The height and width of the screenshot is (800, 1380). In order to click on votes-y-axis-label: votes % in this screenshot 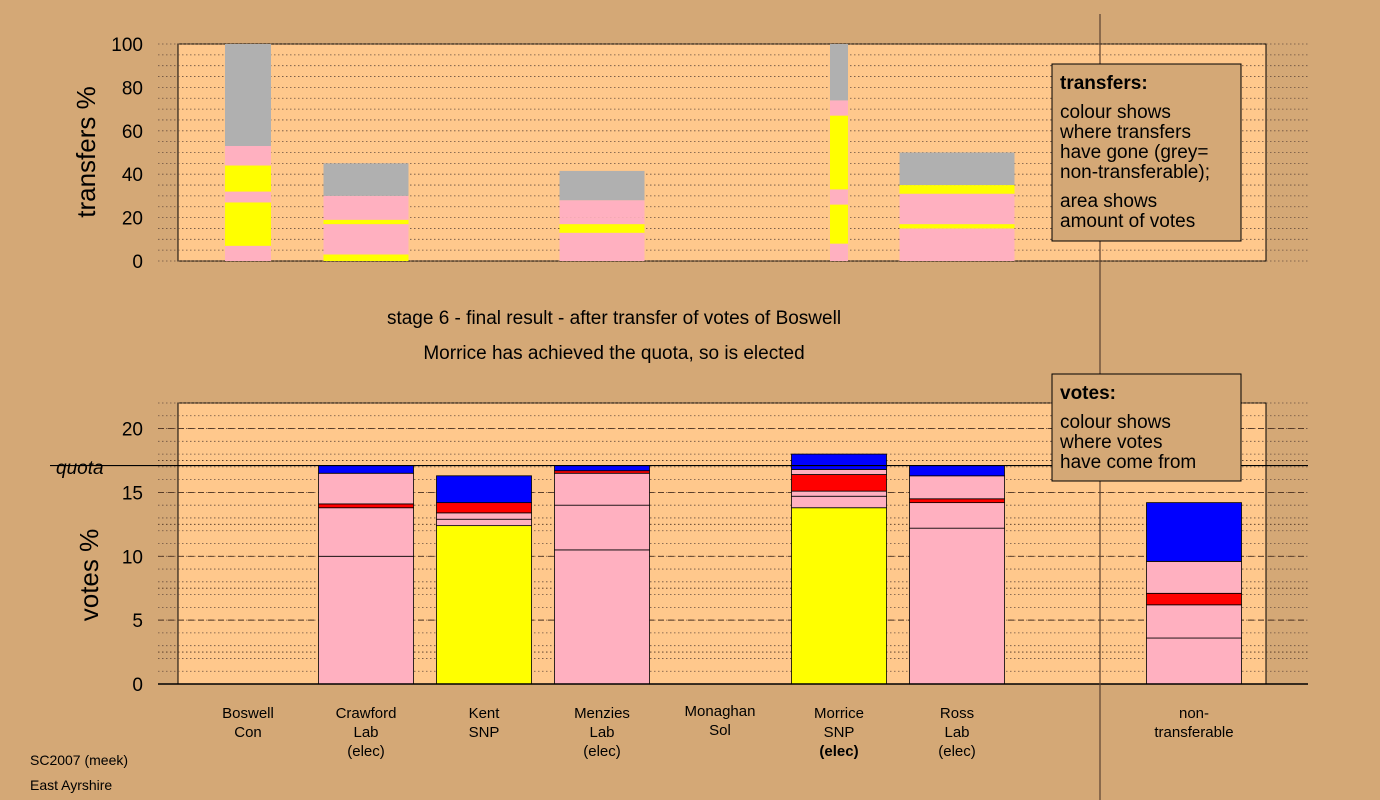, I will do `click(89, 575)`.